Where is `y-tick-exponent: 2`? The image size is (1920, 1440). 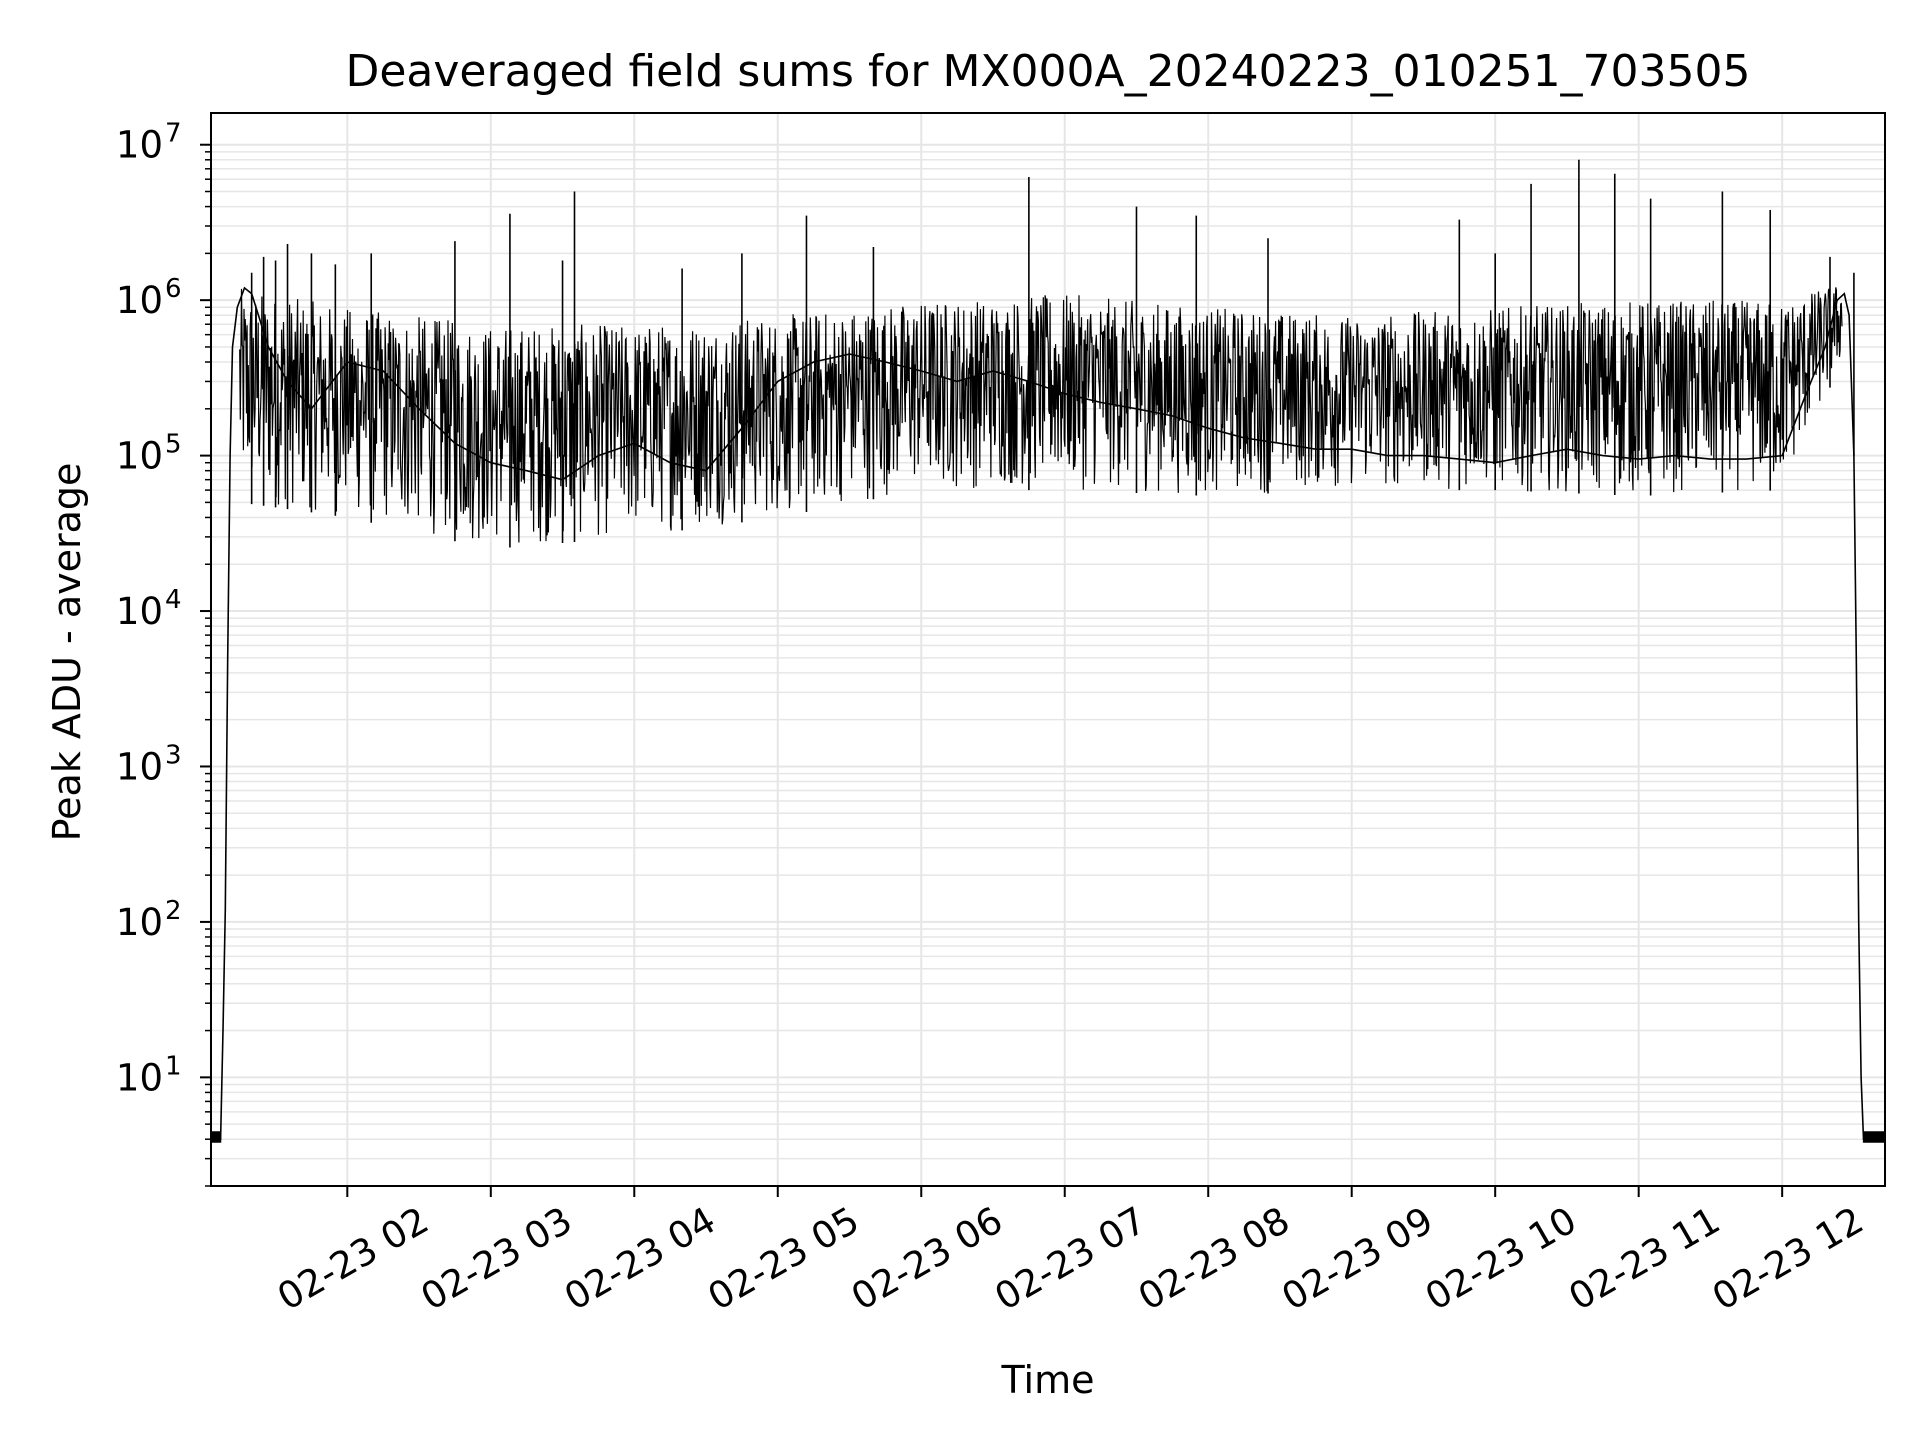
y-tick-exponent: 2 is located at coordinates (173, 911).